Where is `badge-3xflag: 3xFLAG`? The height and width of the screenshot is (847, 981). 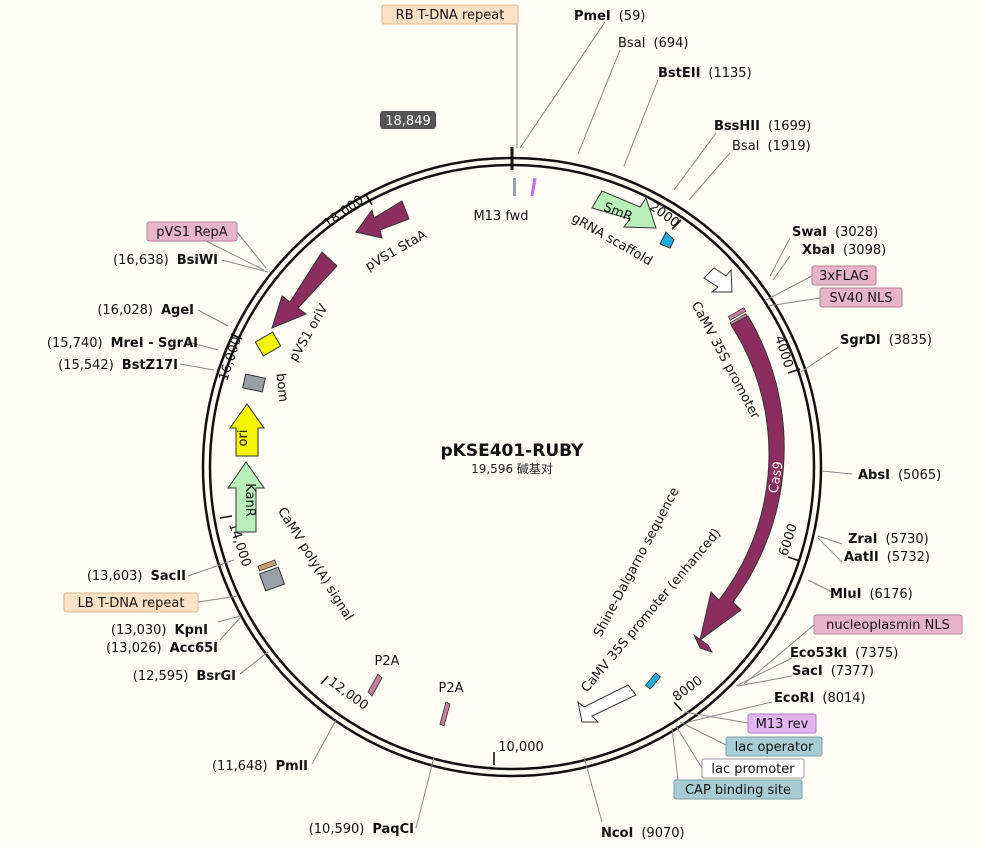 badge-3xflag: 3xFLAG is located at coordinates (844, 275).